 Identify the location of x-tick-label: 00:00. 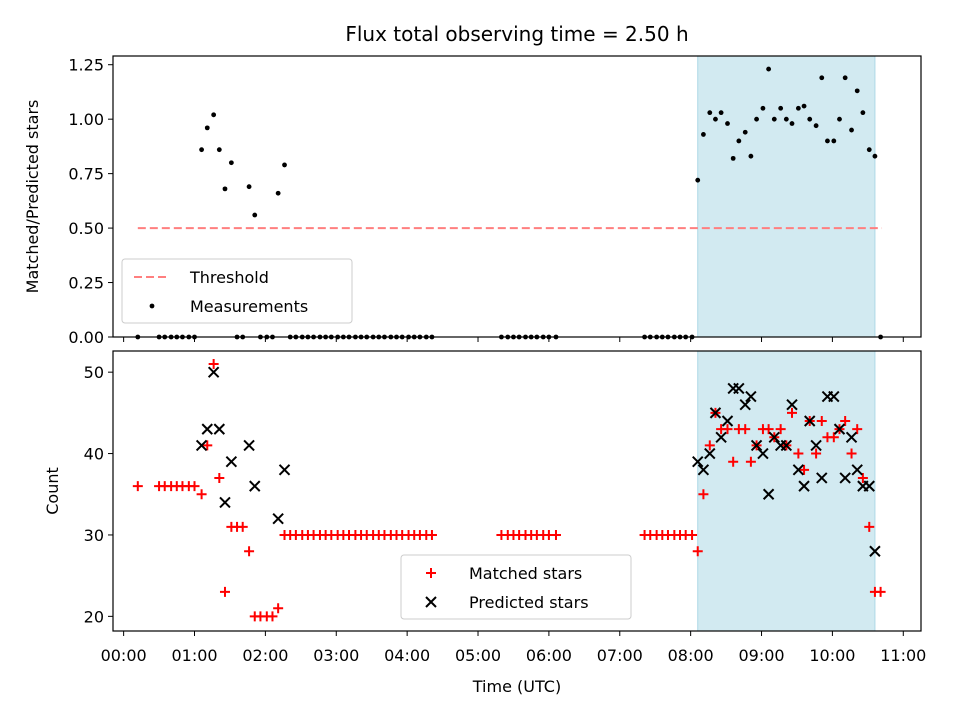
(124, 655).